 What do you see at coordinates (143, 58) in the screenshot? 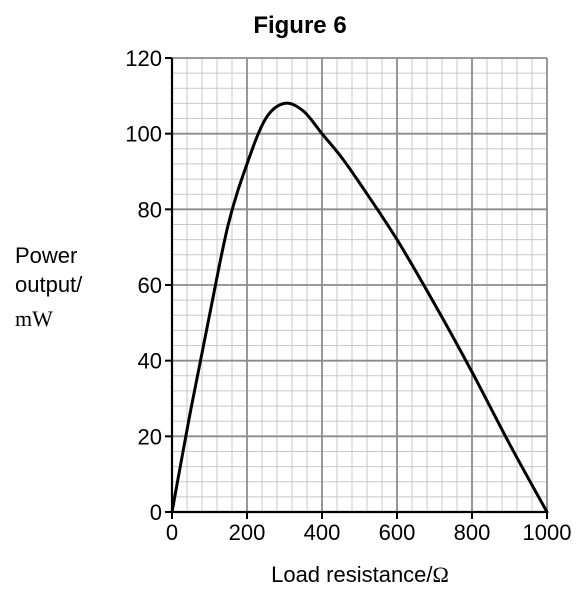
I see `y-tick-label: 120` at bounding box center [143, 58].